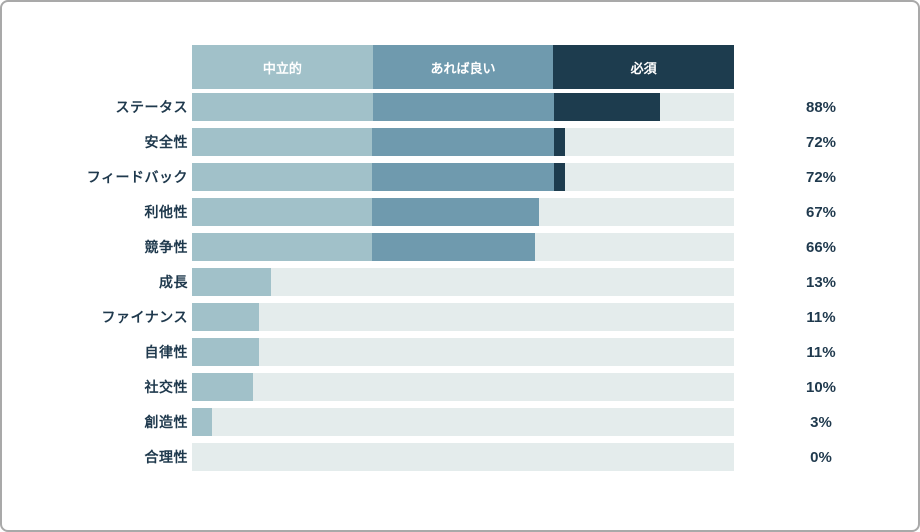  I want to click on legend: 中立的 あれば良い 必須, so click(463, 67).